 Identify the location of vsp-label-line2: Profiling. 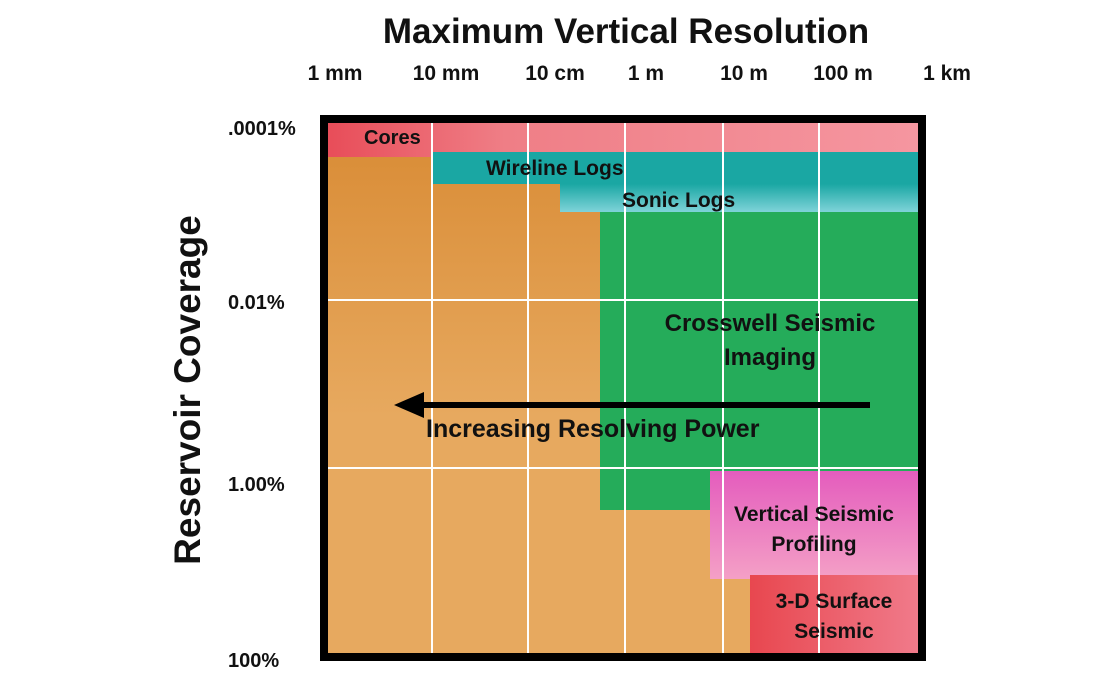
(814, 544).